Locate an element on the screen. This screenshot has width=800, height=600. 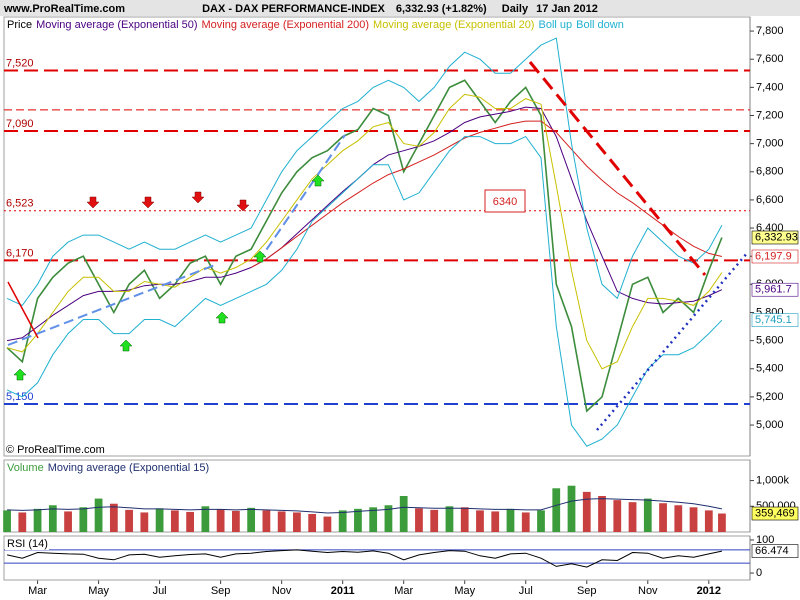
price-tag-label: 6,197.9 is located at coordinates (773, 256).